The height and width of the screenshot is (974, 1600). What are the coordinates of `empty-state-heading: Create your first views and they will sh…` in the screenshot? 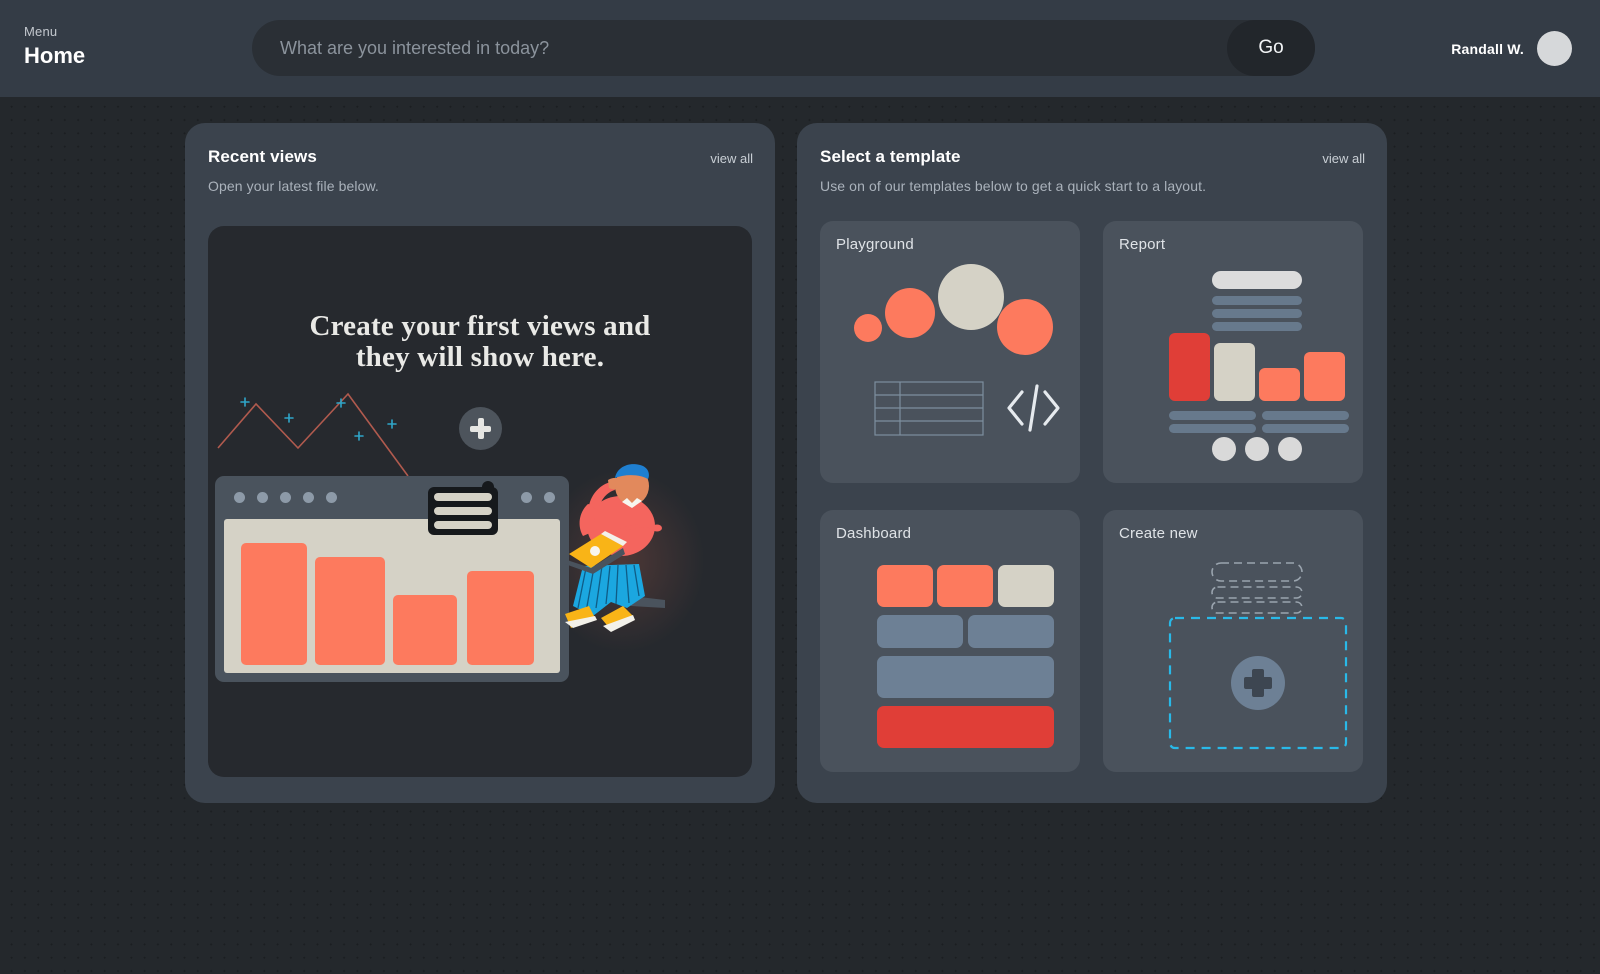 It's located at (480, 342).